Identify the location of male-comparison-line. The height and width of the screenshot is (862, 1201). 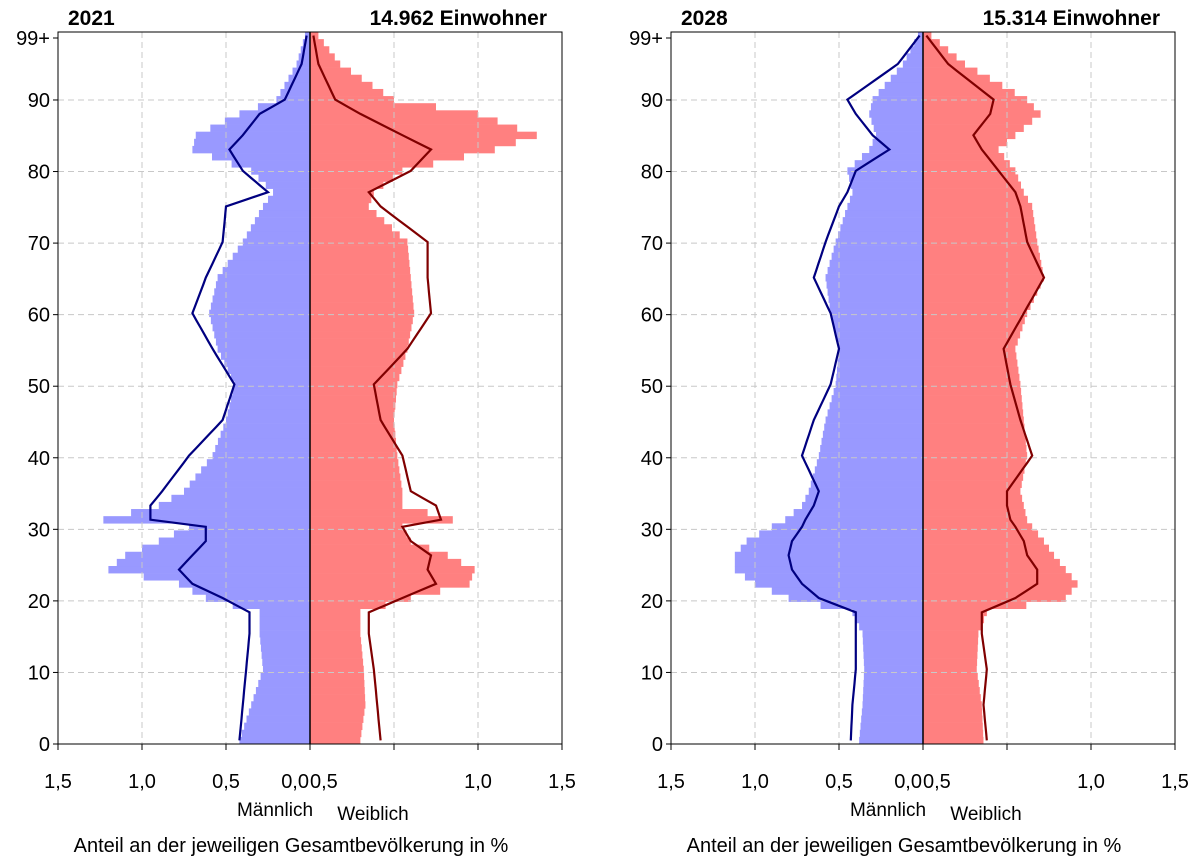
(854, 387).